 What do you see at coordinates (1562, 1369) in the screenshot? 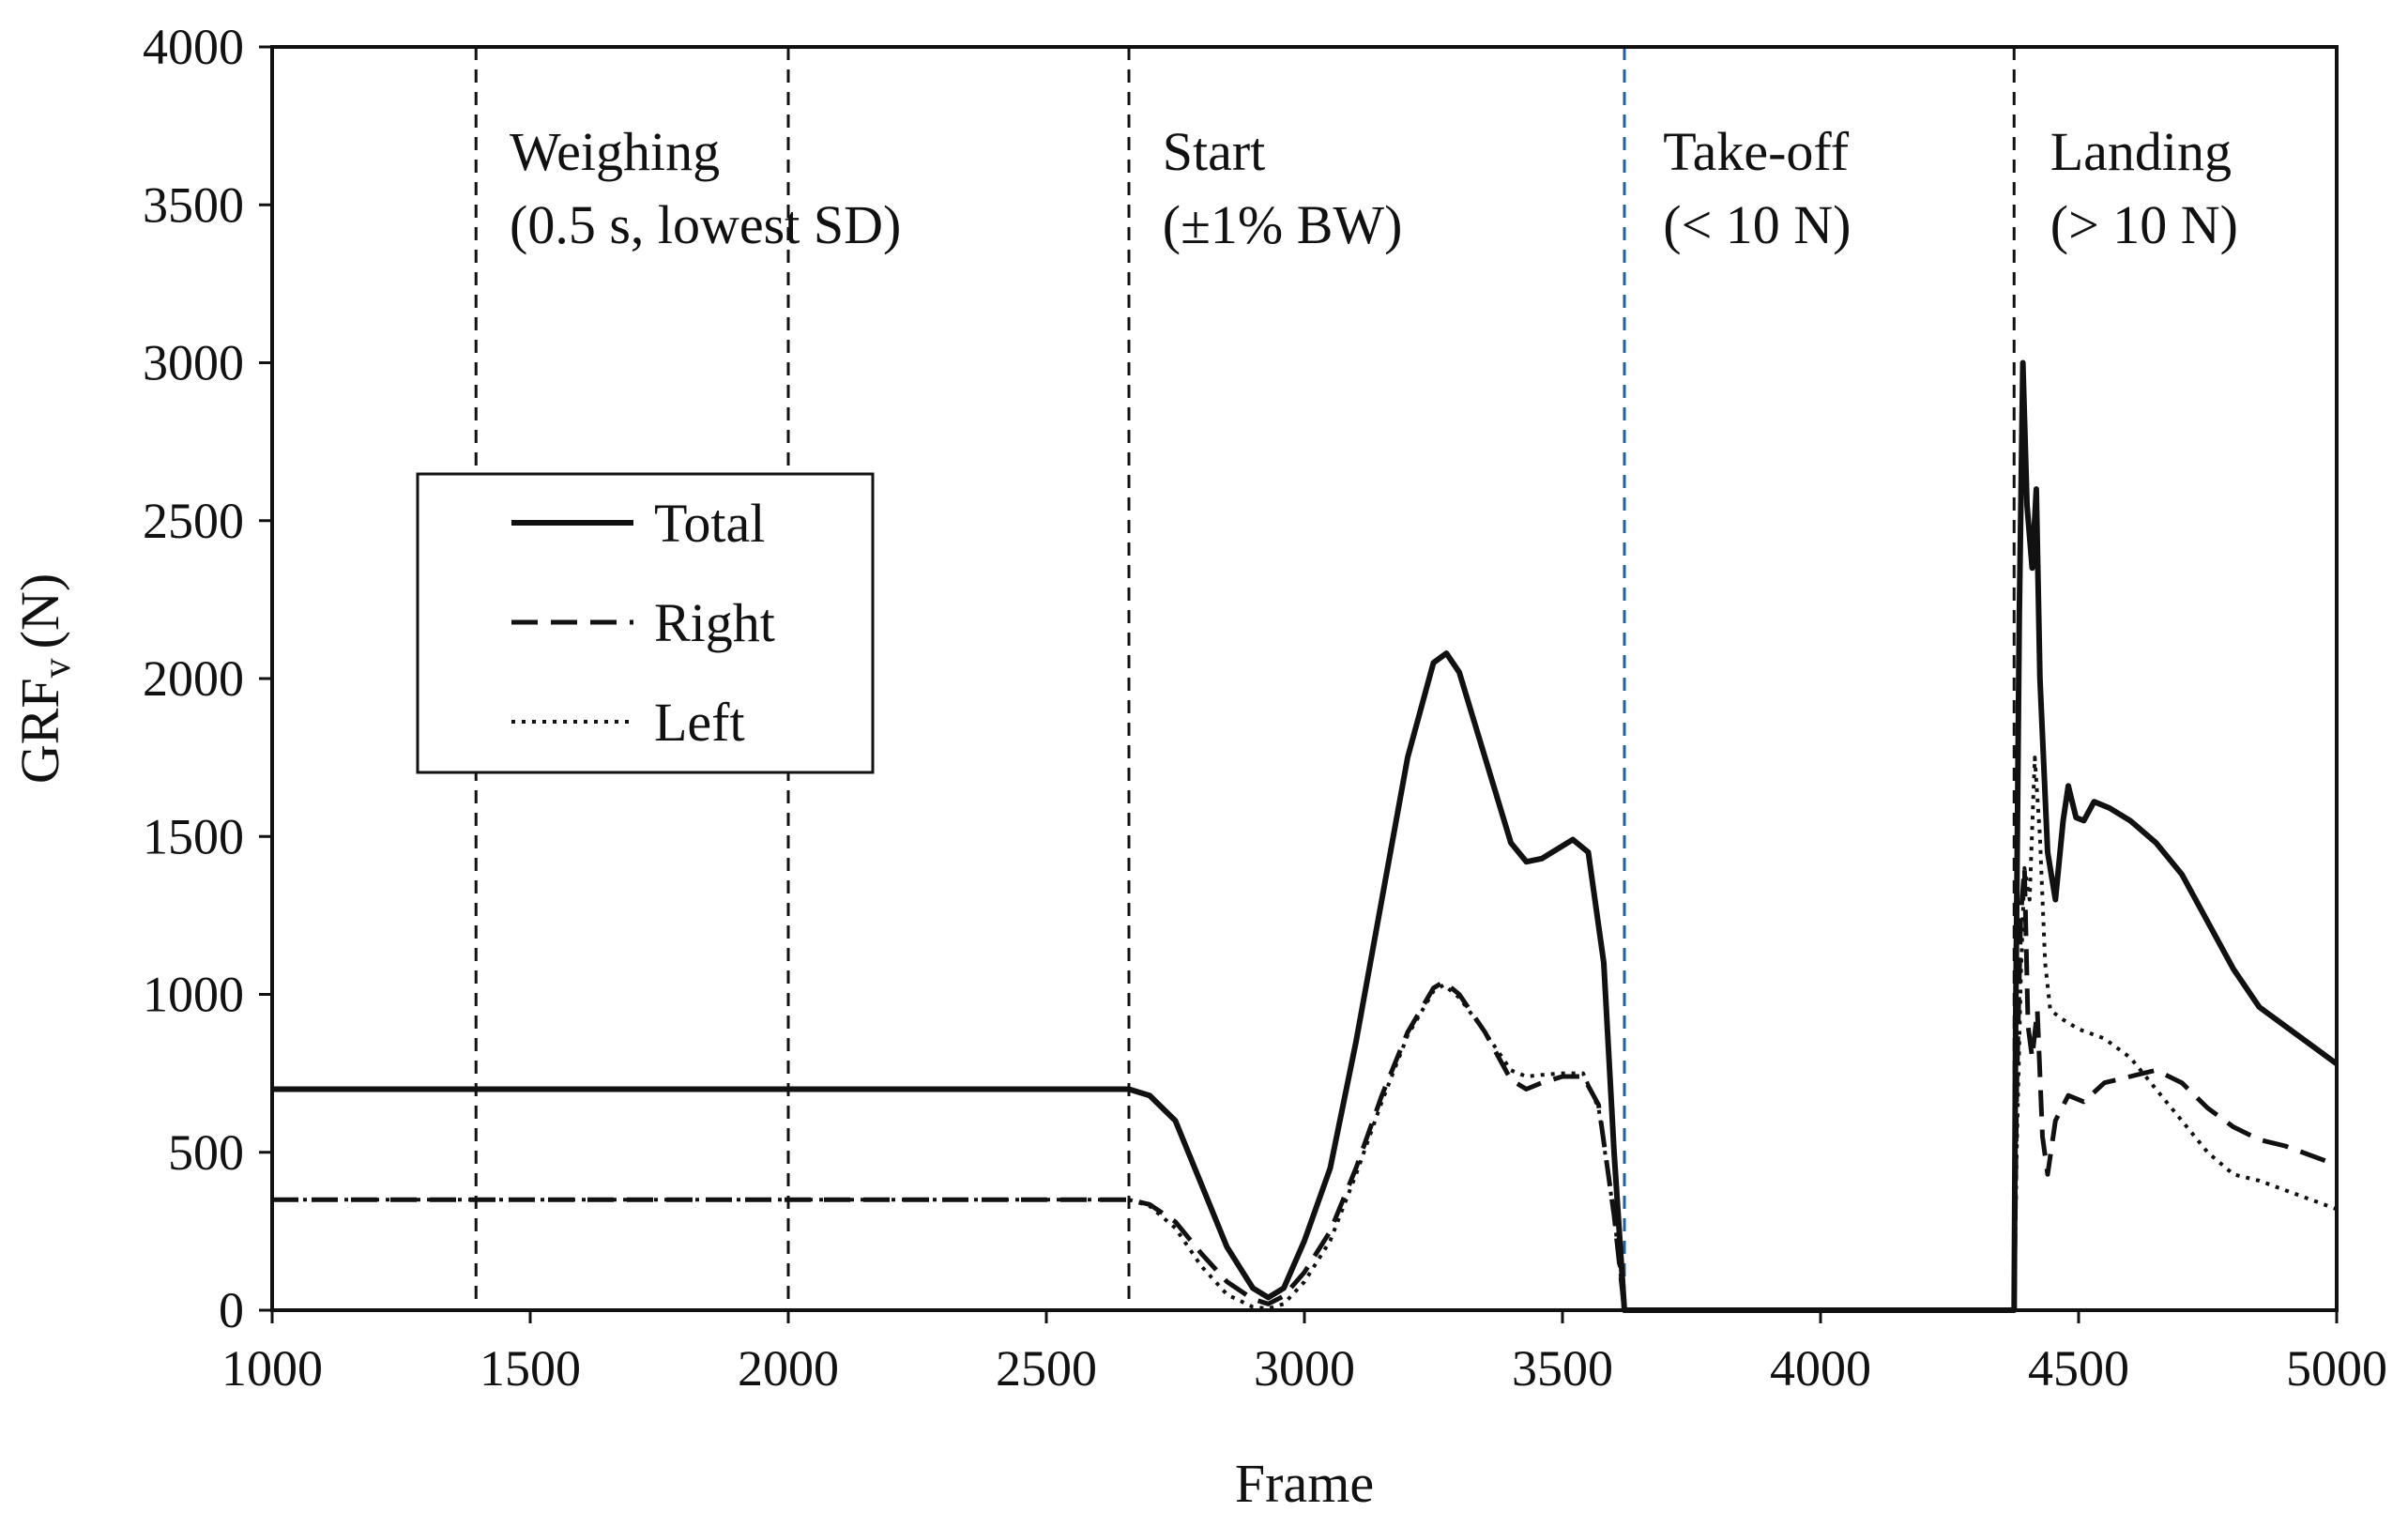
I see `x-tick-label: 3500` at bounding box center [1562, 1369].